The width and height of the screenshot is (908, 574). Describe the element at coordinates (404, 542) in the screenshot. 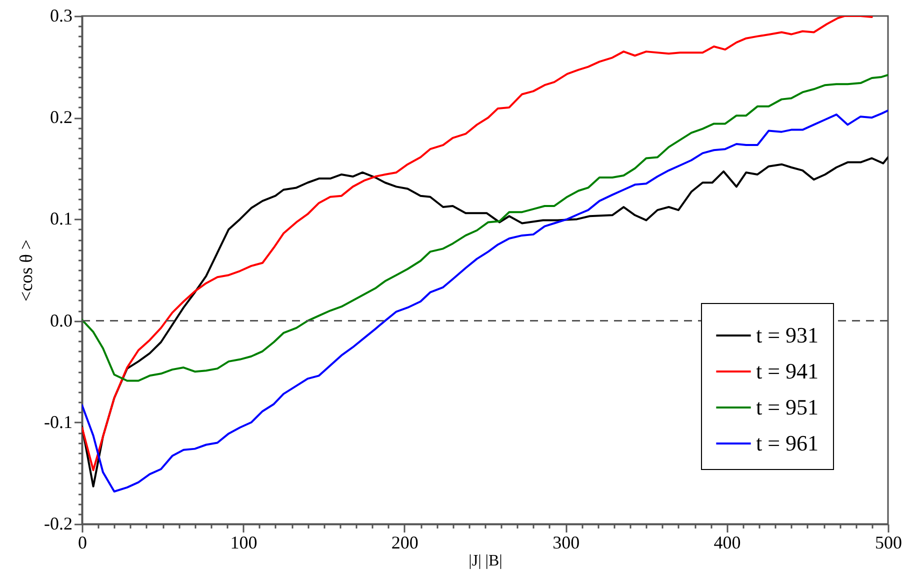

I see `x-tick-label: 200` at that location.